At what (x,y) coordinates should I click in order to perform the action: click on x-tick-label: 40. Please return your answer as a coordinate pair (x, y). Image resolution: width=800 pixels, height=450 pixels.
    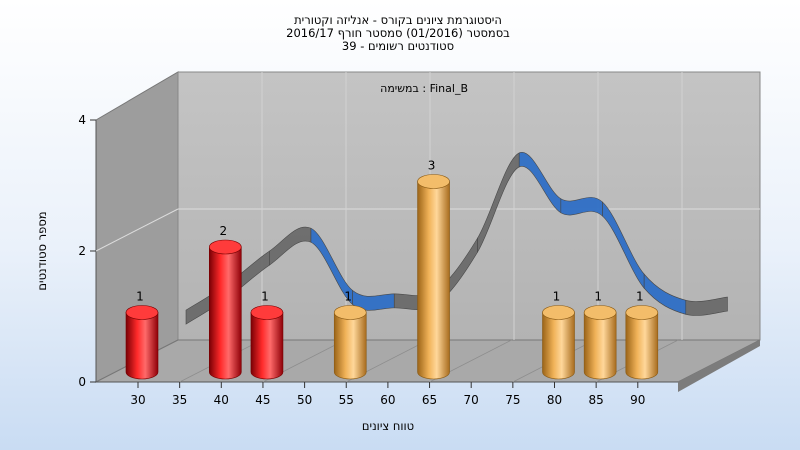
    Looking at the image, I should click on (221, 400).